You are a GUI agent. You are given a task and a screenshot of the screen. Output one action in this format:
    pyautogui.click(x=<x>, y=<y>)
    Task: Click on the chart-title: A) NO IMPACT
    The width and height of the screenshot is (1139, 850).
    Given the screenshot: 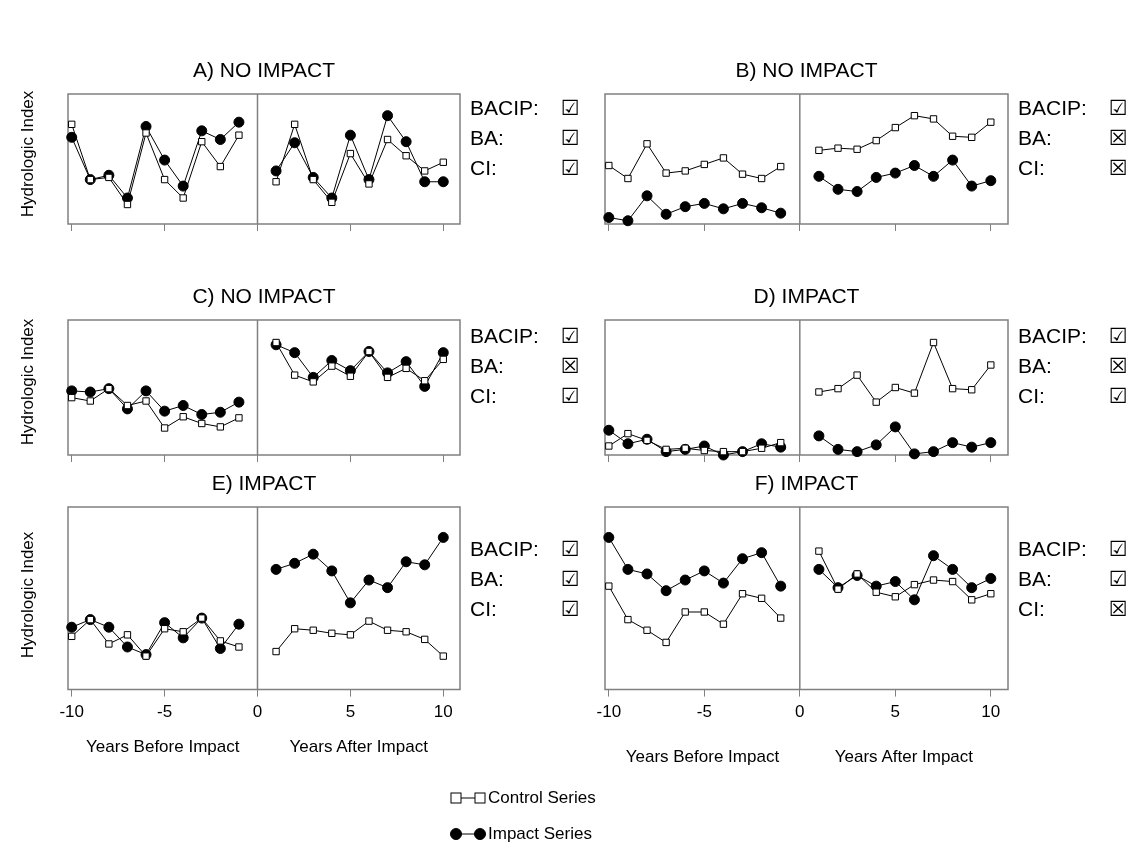 What is the action you would take?
    pyautogui.click(x=264, y=70)
    